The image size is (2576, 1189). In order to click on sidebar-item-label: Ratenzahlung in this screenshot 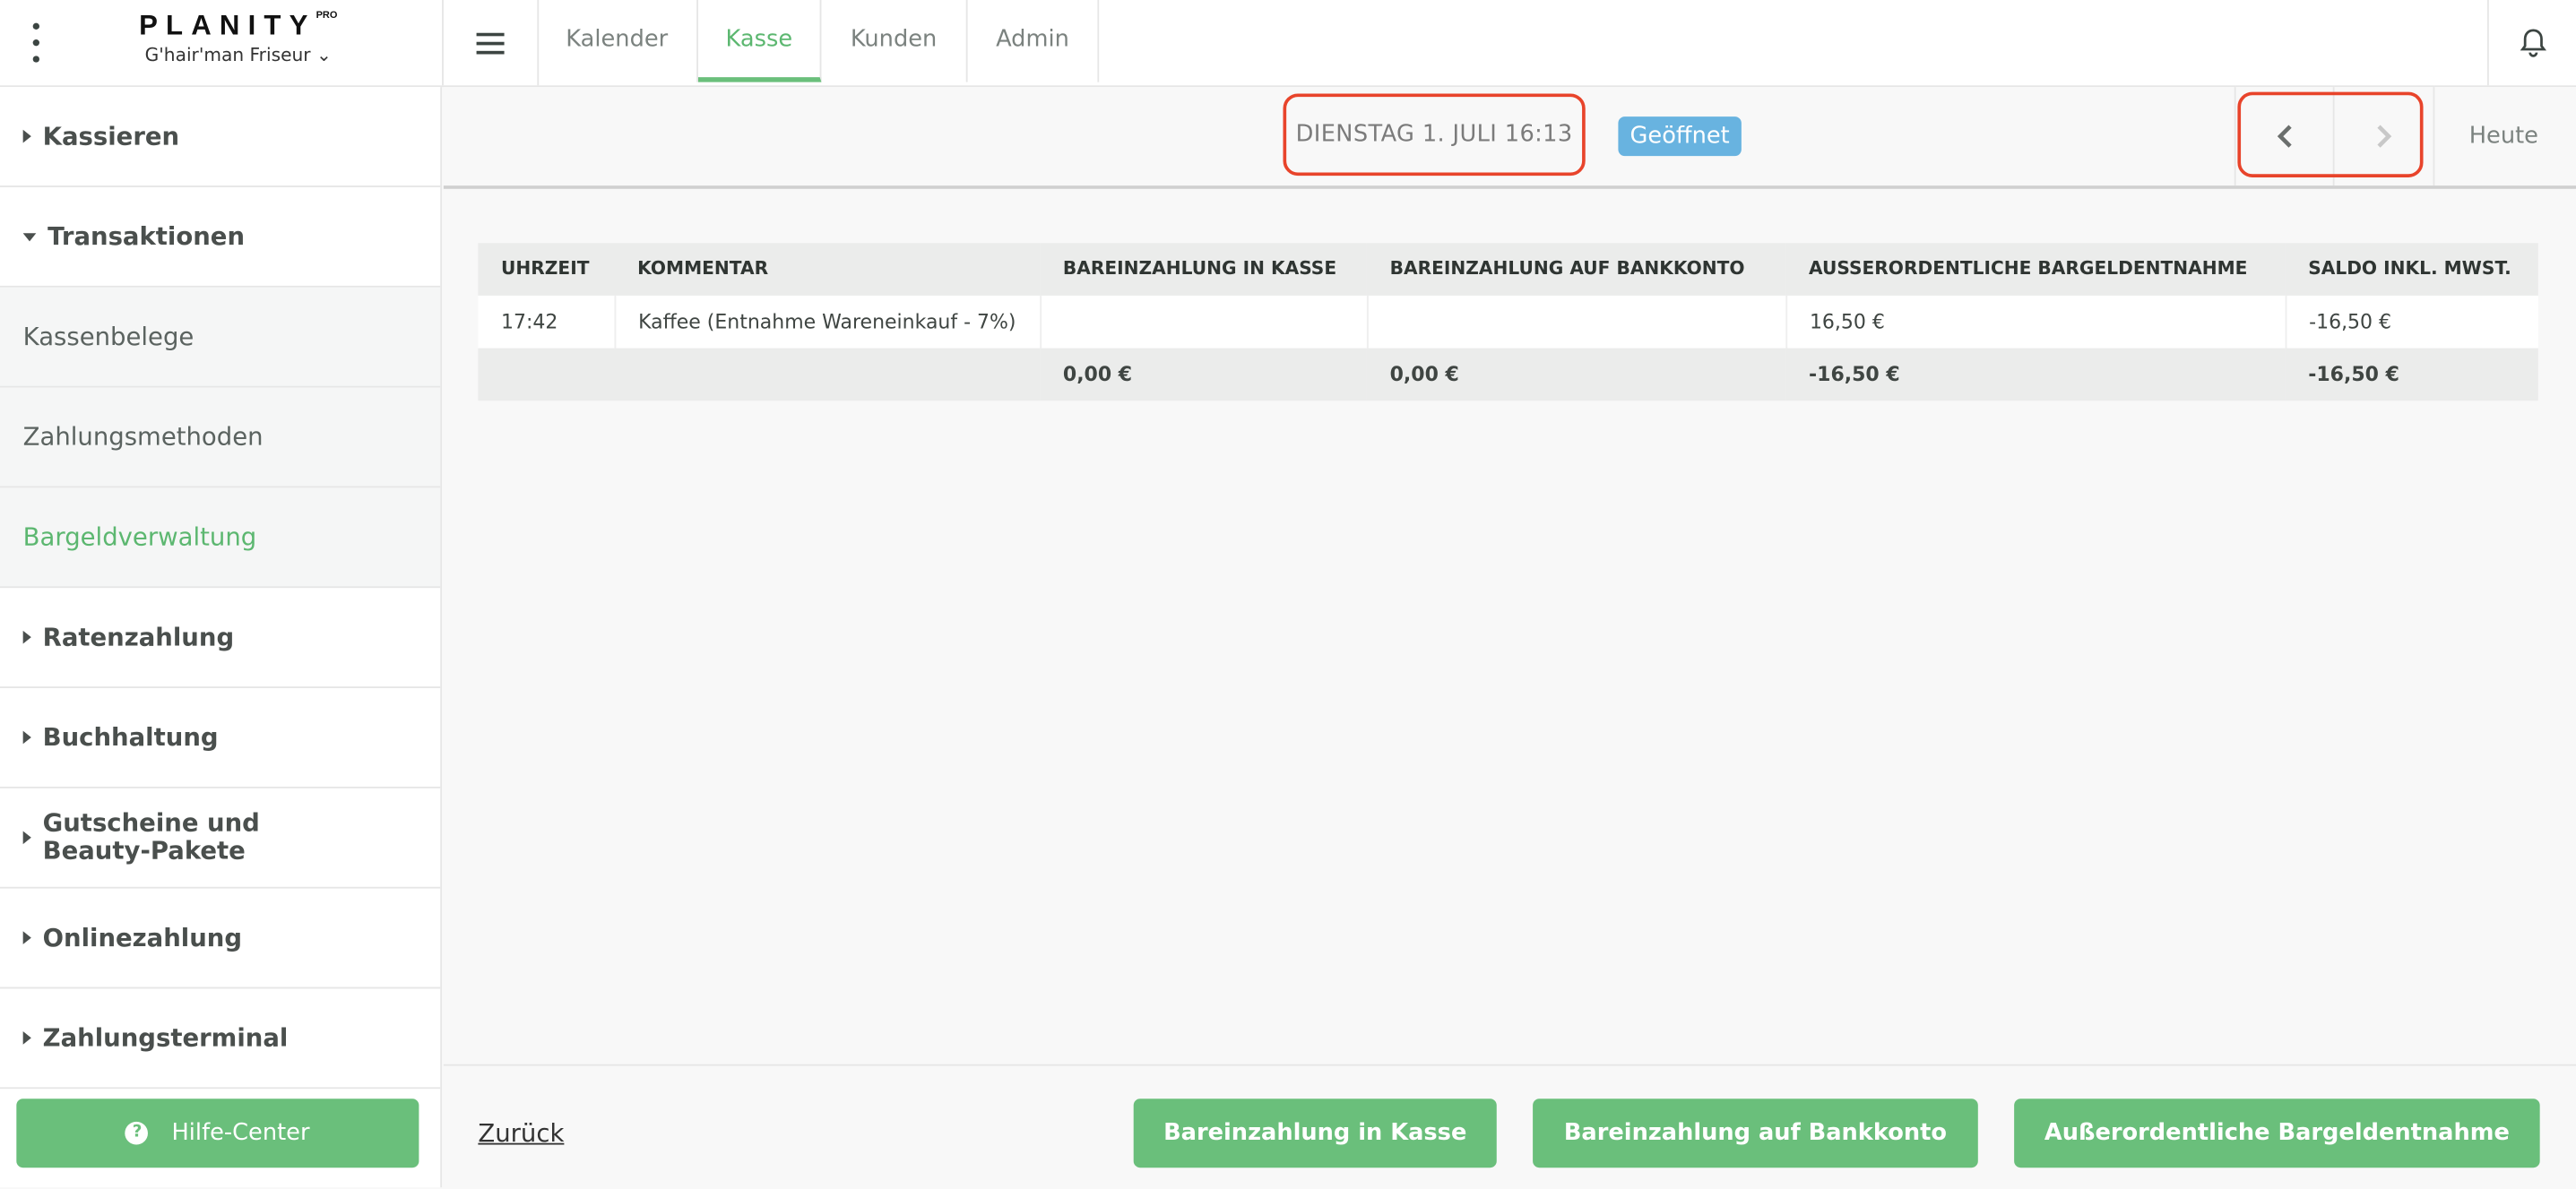, I will do `click(138, 637)`.